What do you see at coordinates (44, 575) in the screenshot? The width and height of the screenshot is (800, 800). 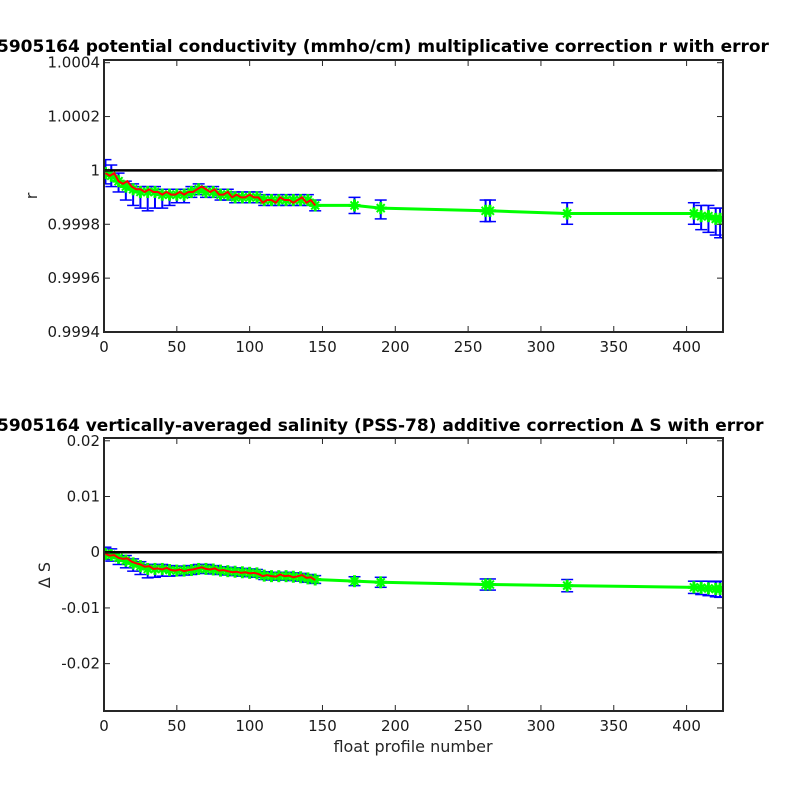 I see `y-axis-label: Δ S` at bounding box center [44, 575].